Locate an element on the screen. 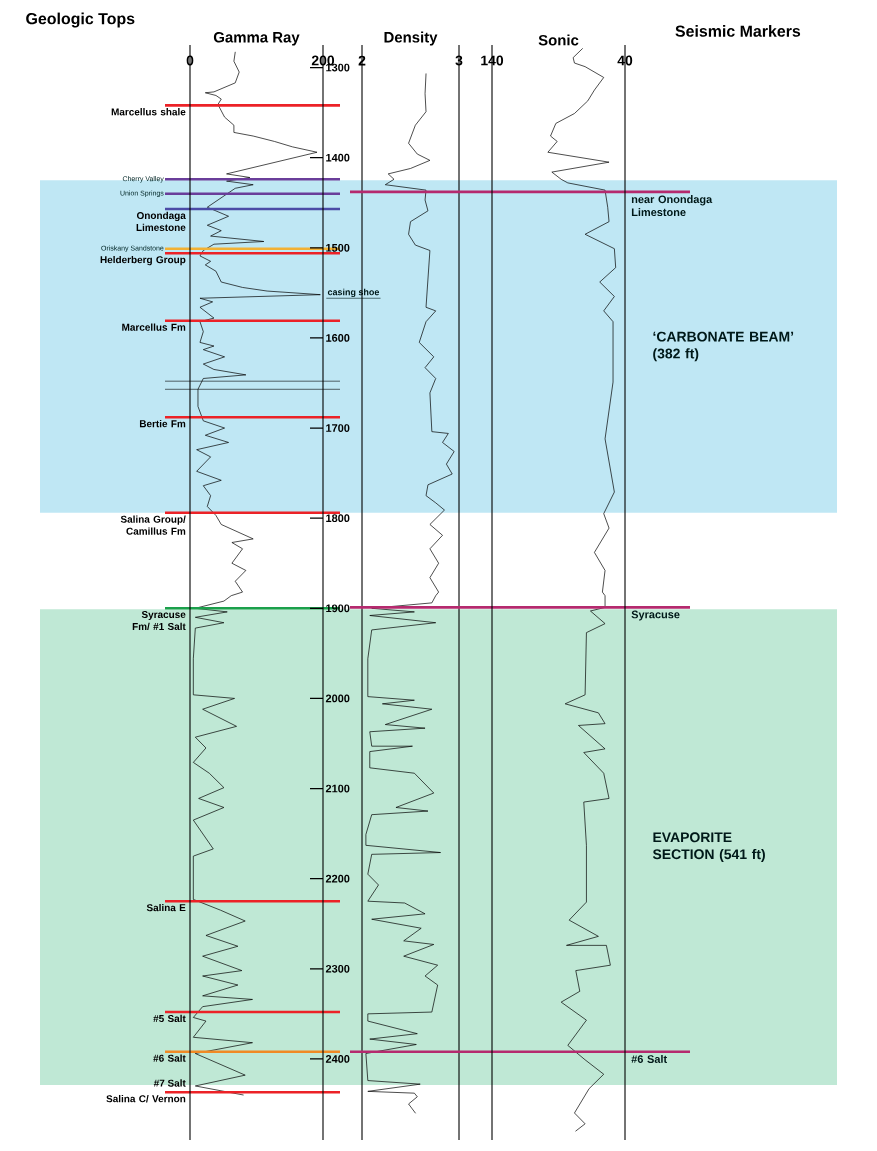  ref-line-label: Salina Group/ Camillus Fm is located at coordinates (153, 525).